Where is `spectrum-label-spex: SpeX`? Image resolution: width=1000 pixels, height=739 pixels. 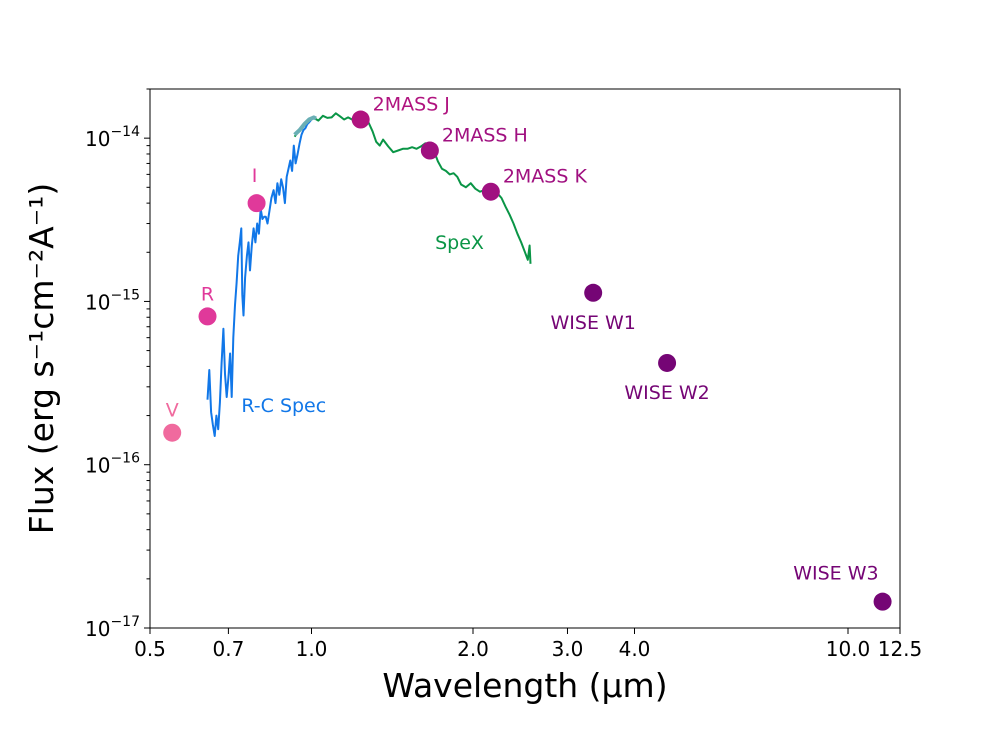
spectrum-label-spex: SpeX is located at coordinates (459, 243).